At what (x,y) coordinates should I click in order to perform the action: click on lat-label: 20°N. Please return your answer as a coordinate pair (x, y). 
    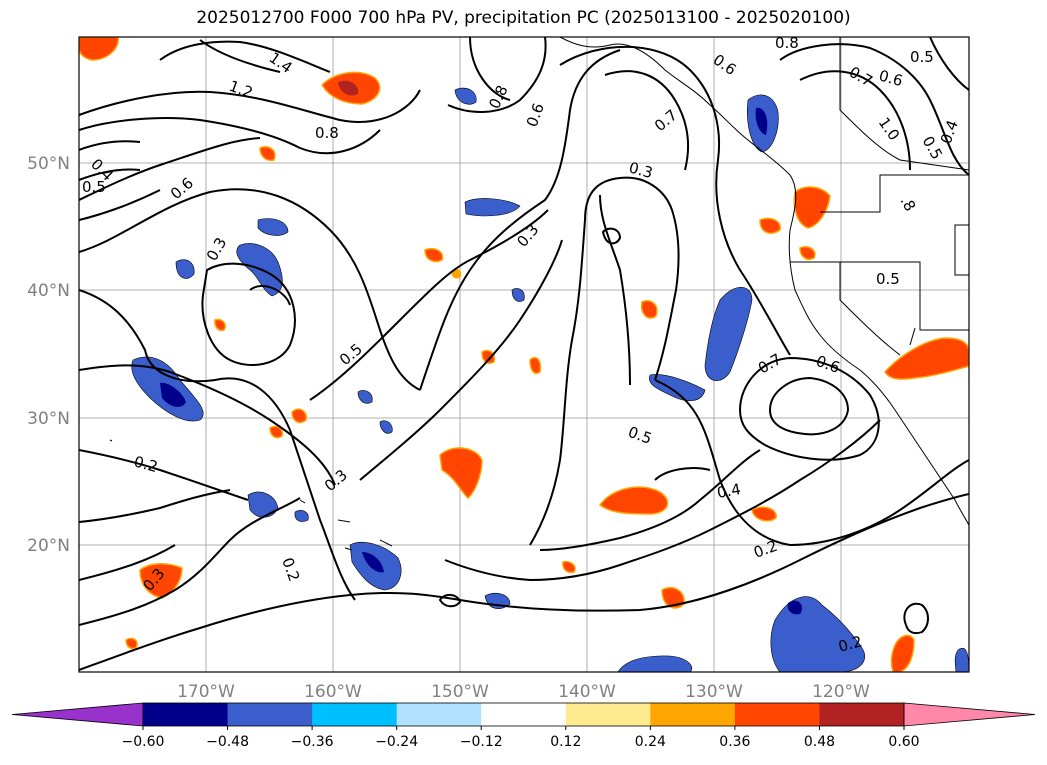
    Looking at the image, I should click on (48, 546).